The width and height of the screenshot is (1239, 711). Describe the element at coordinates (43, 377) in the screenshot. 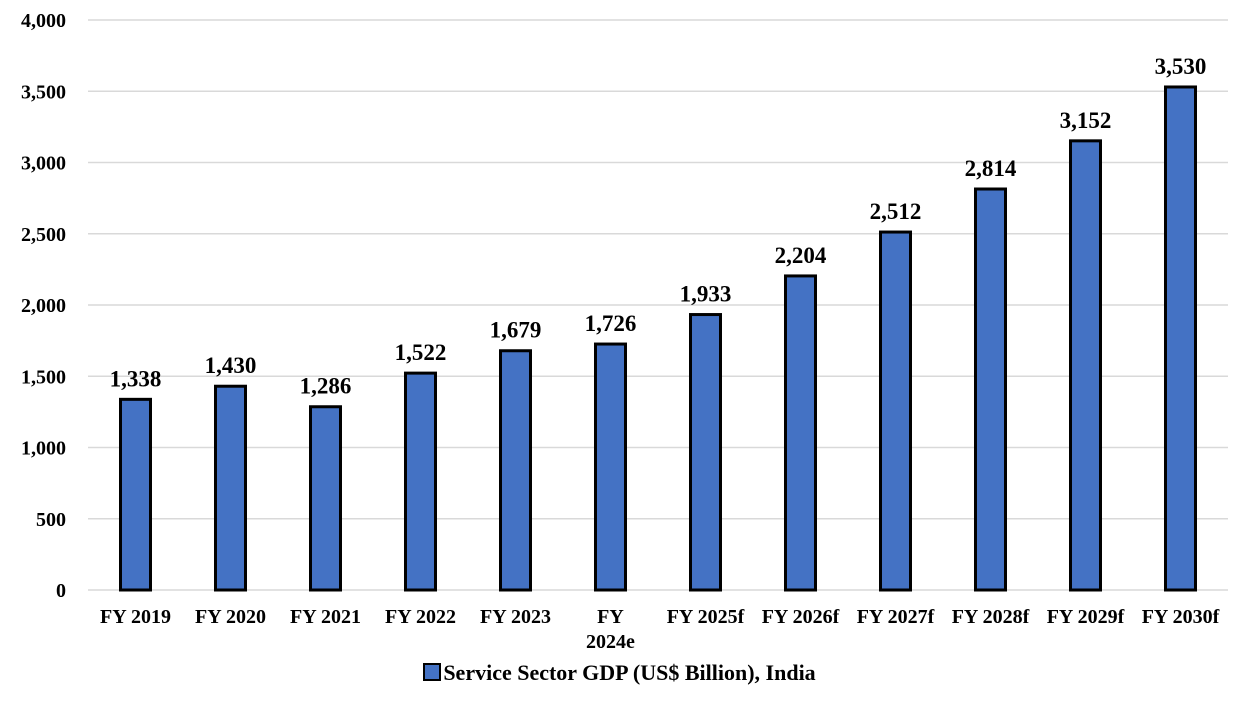

I see `y-tick-label: 1,500` at that location.